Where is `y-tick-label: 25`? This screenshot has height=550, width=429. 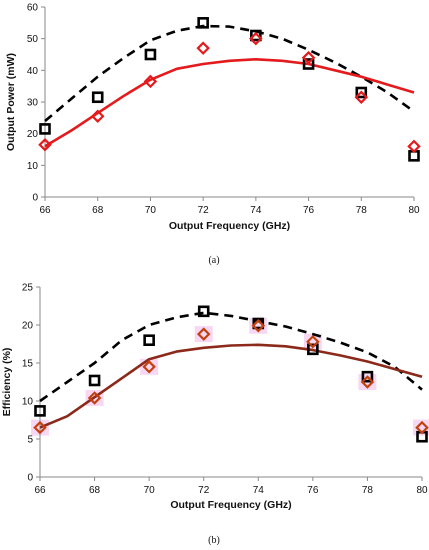 y-tick-label: 25 is located at coordinates (28, 288).